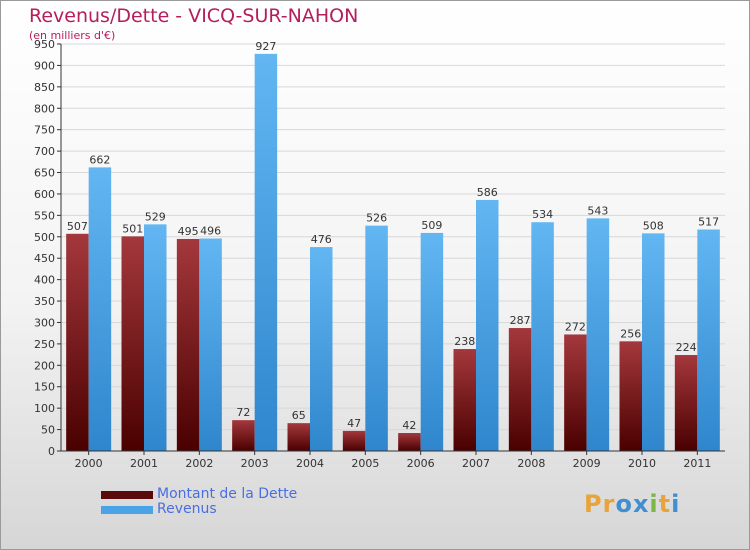 The width and height of the screenshot is (750, 550). What do you see at coordinates (210, 344) in the screenshot?
I see `bar-revenus-2002` at bounding box center [210, 344].